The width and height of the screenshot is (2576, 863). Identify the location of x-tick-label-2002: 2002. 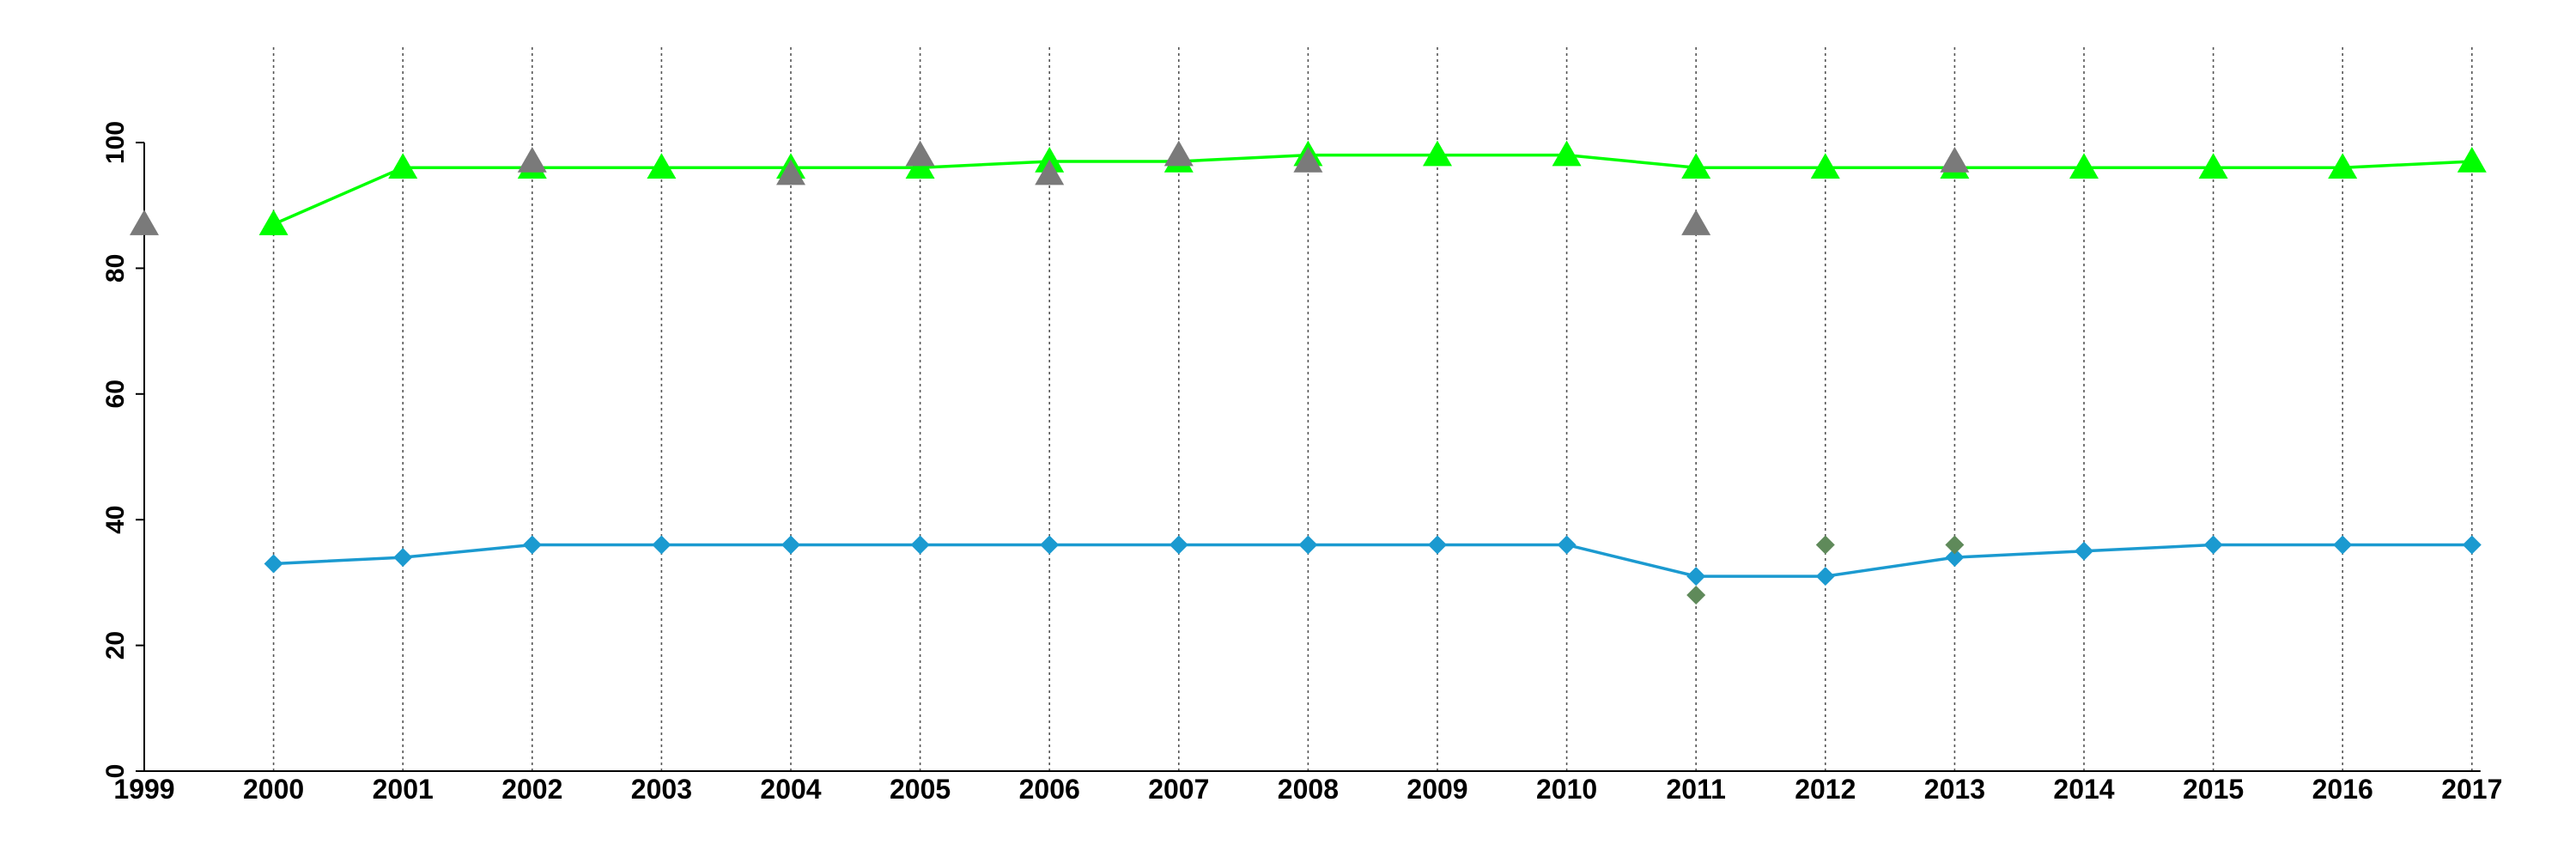
(532, 790).